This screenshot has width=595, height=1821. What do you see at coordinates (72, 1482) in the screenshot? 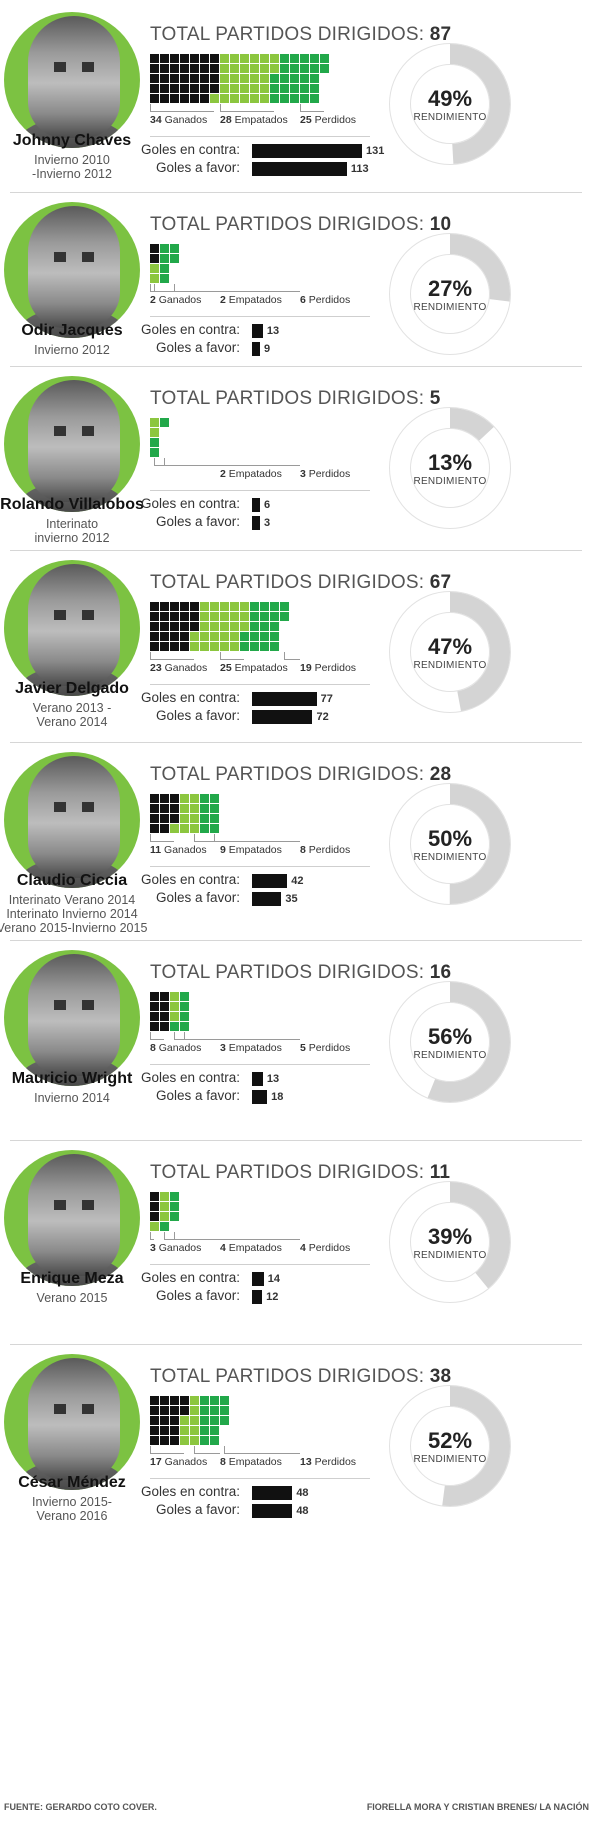
I see `coach-name: César Méndez` at bounding box center [72, 1482].